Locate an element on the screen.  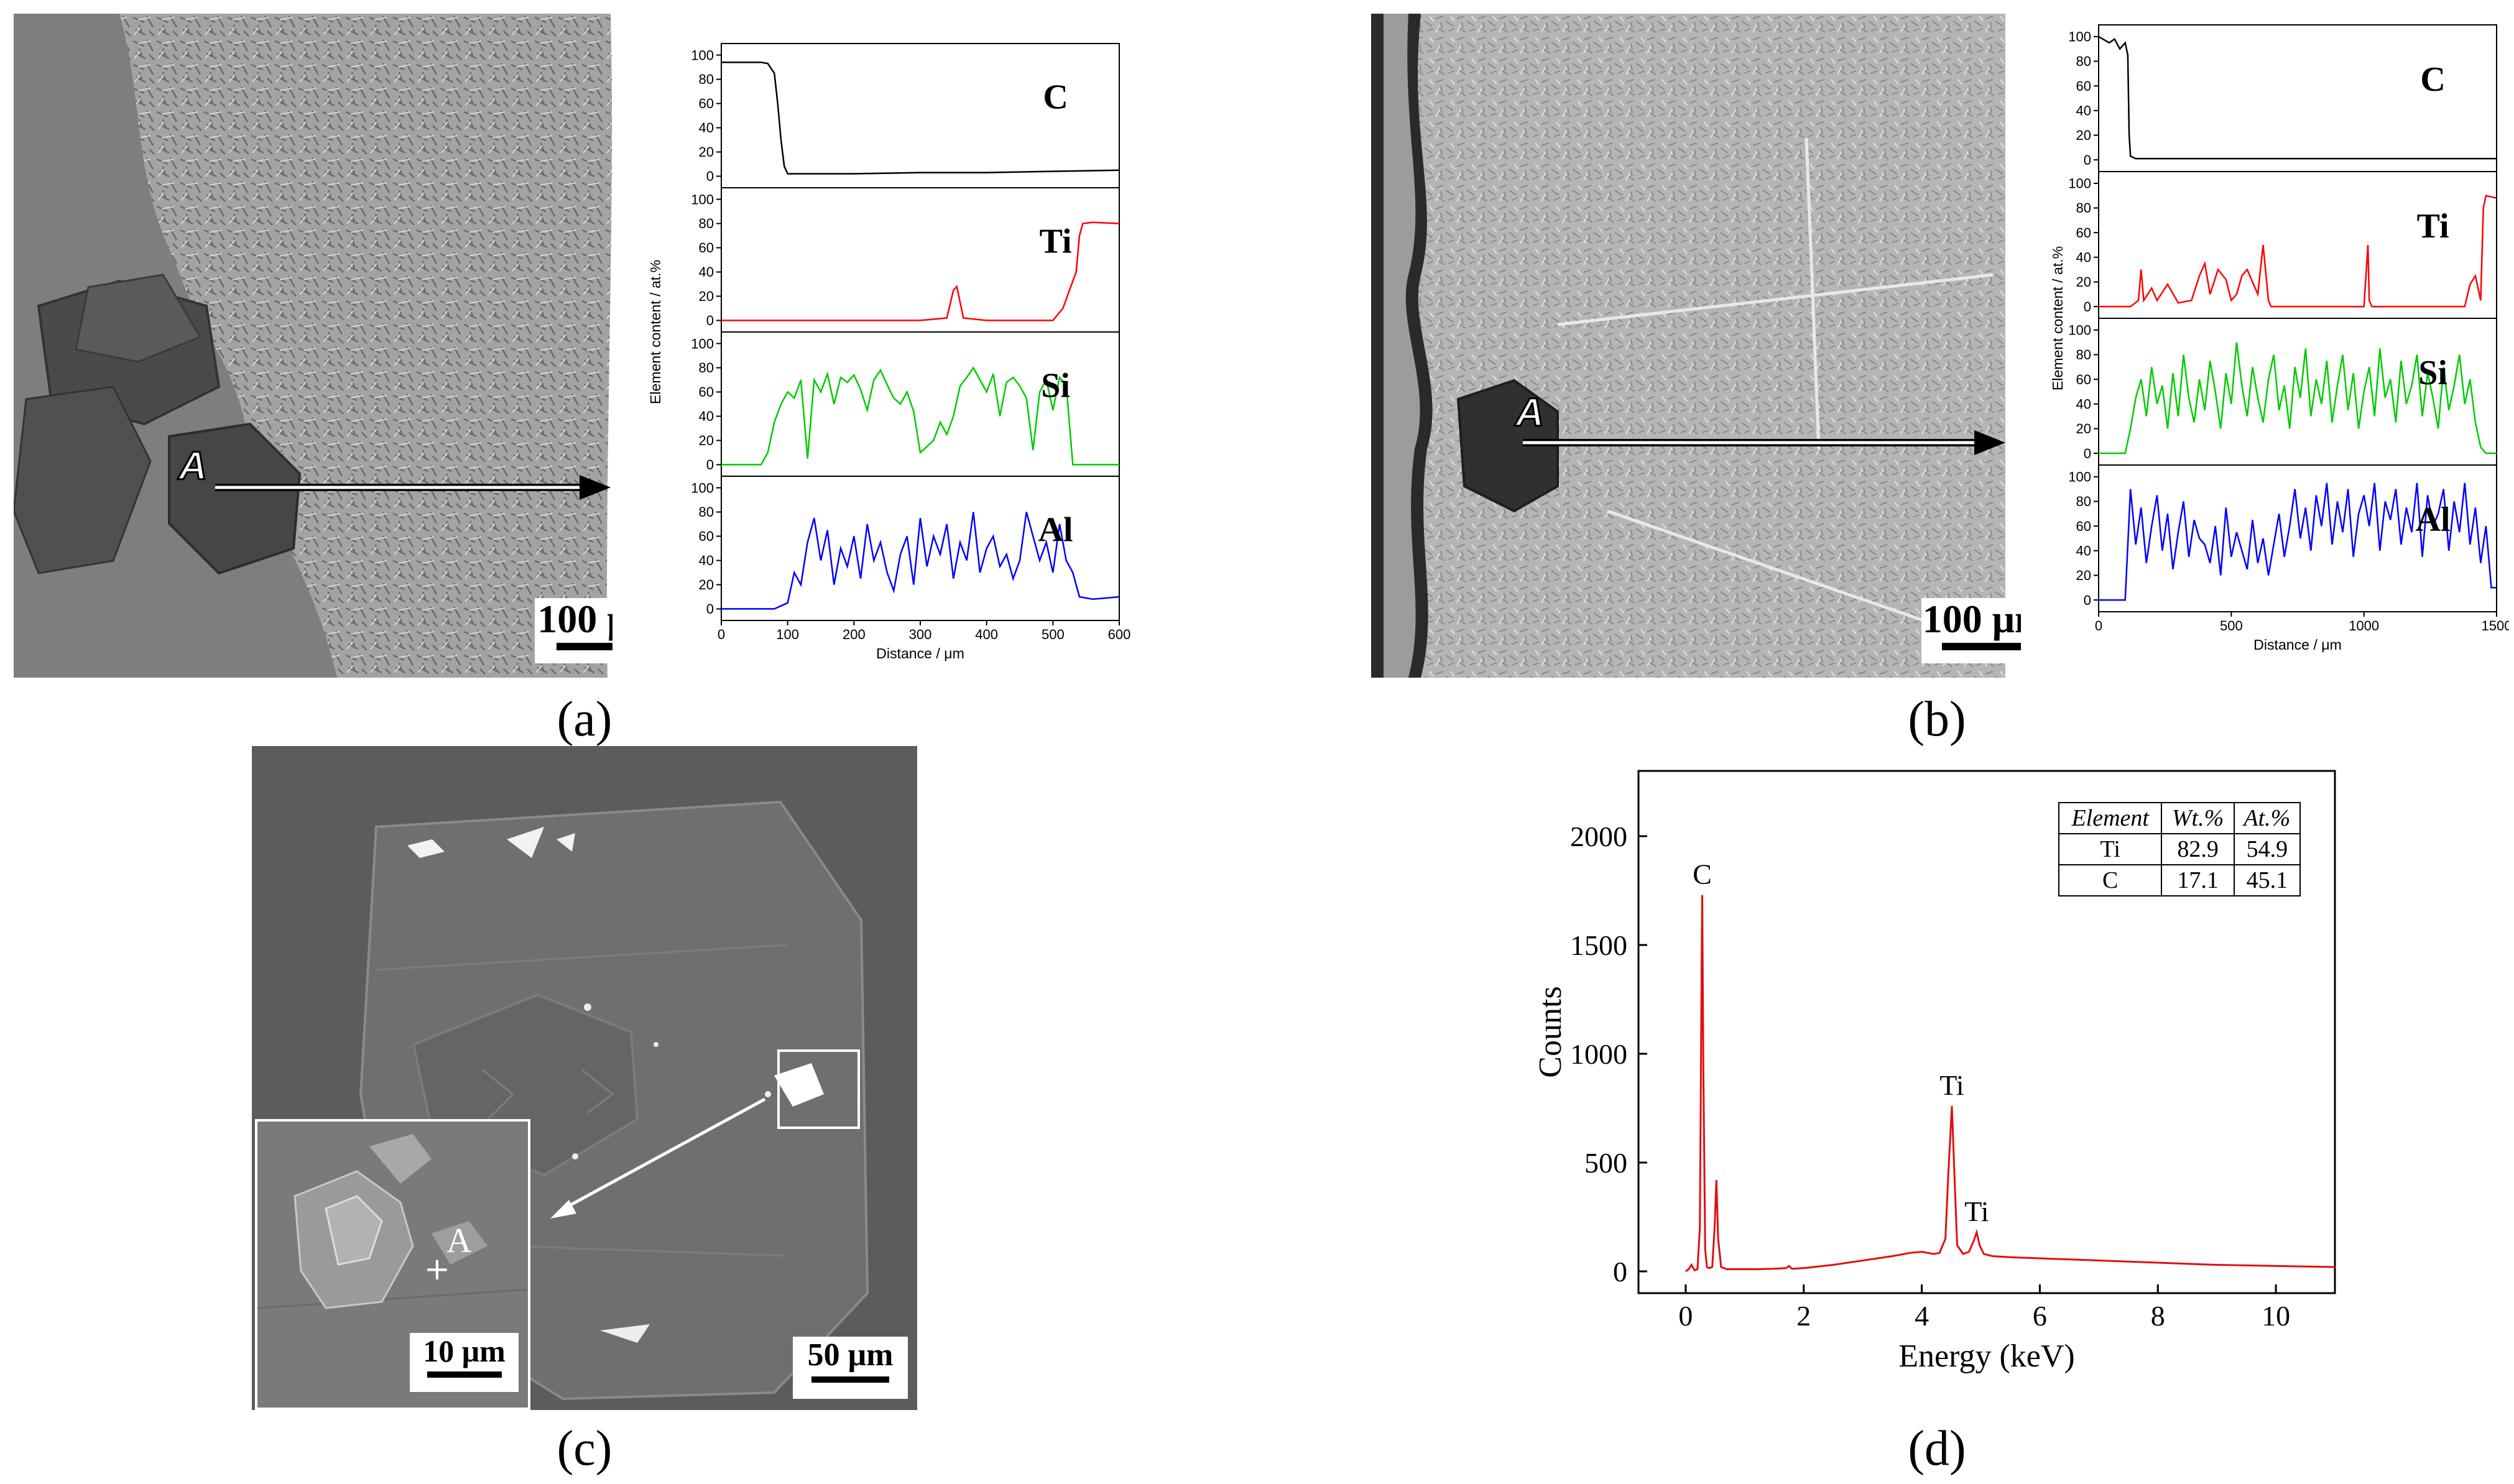
plot-frame is located at coordinates (1986, 1032).